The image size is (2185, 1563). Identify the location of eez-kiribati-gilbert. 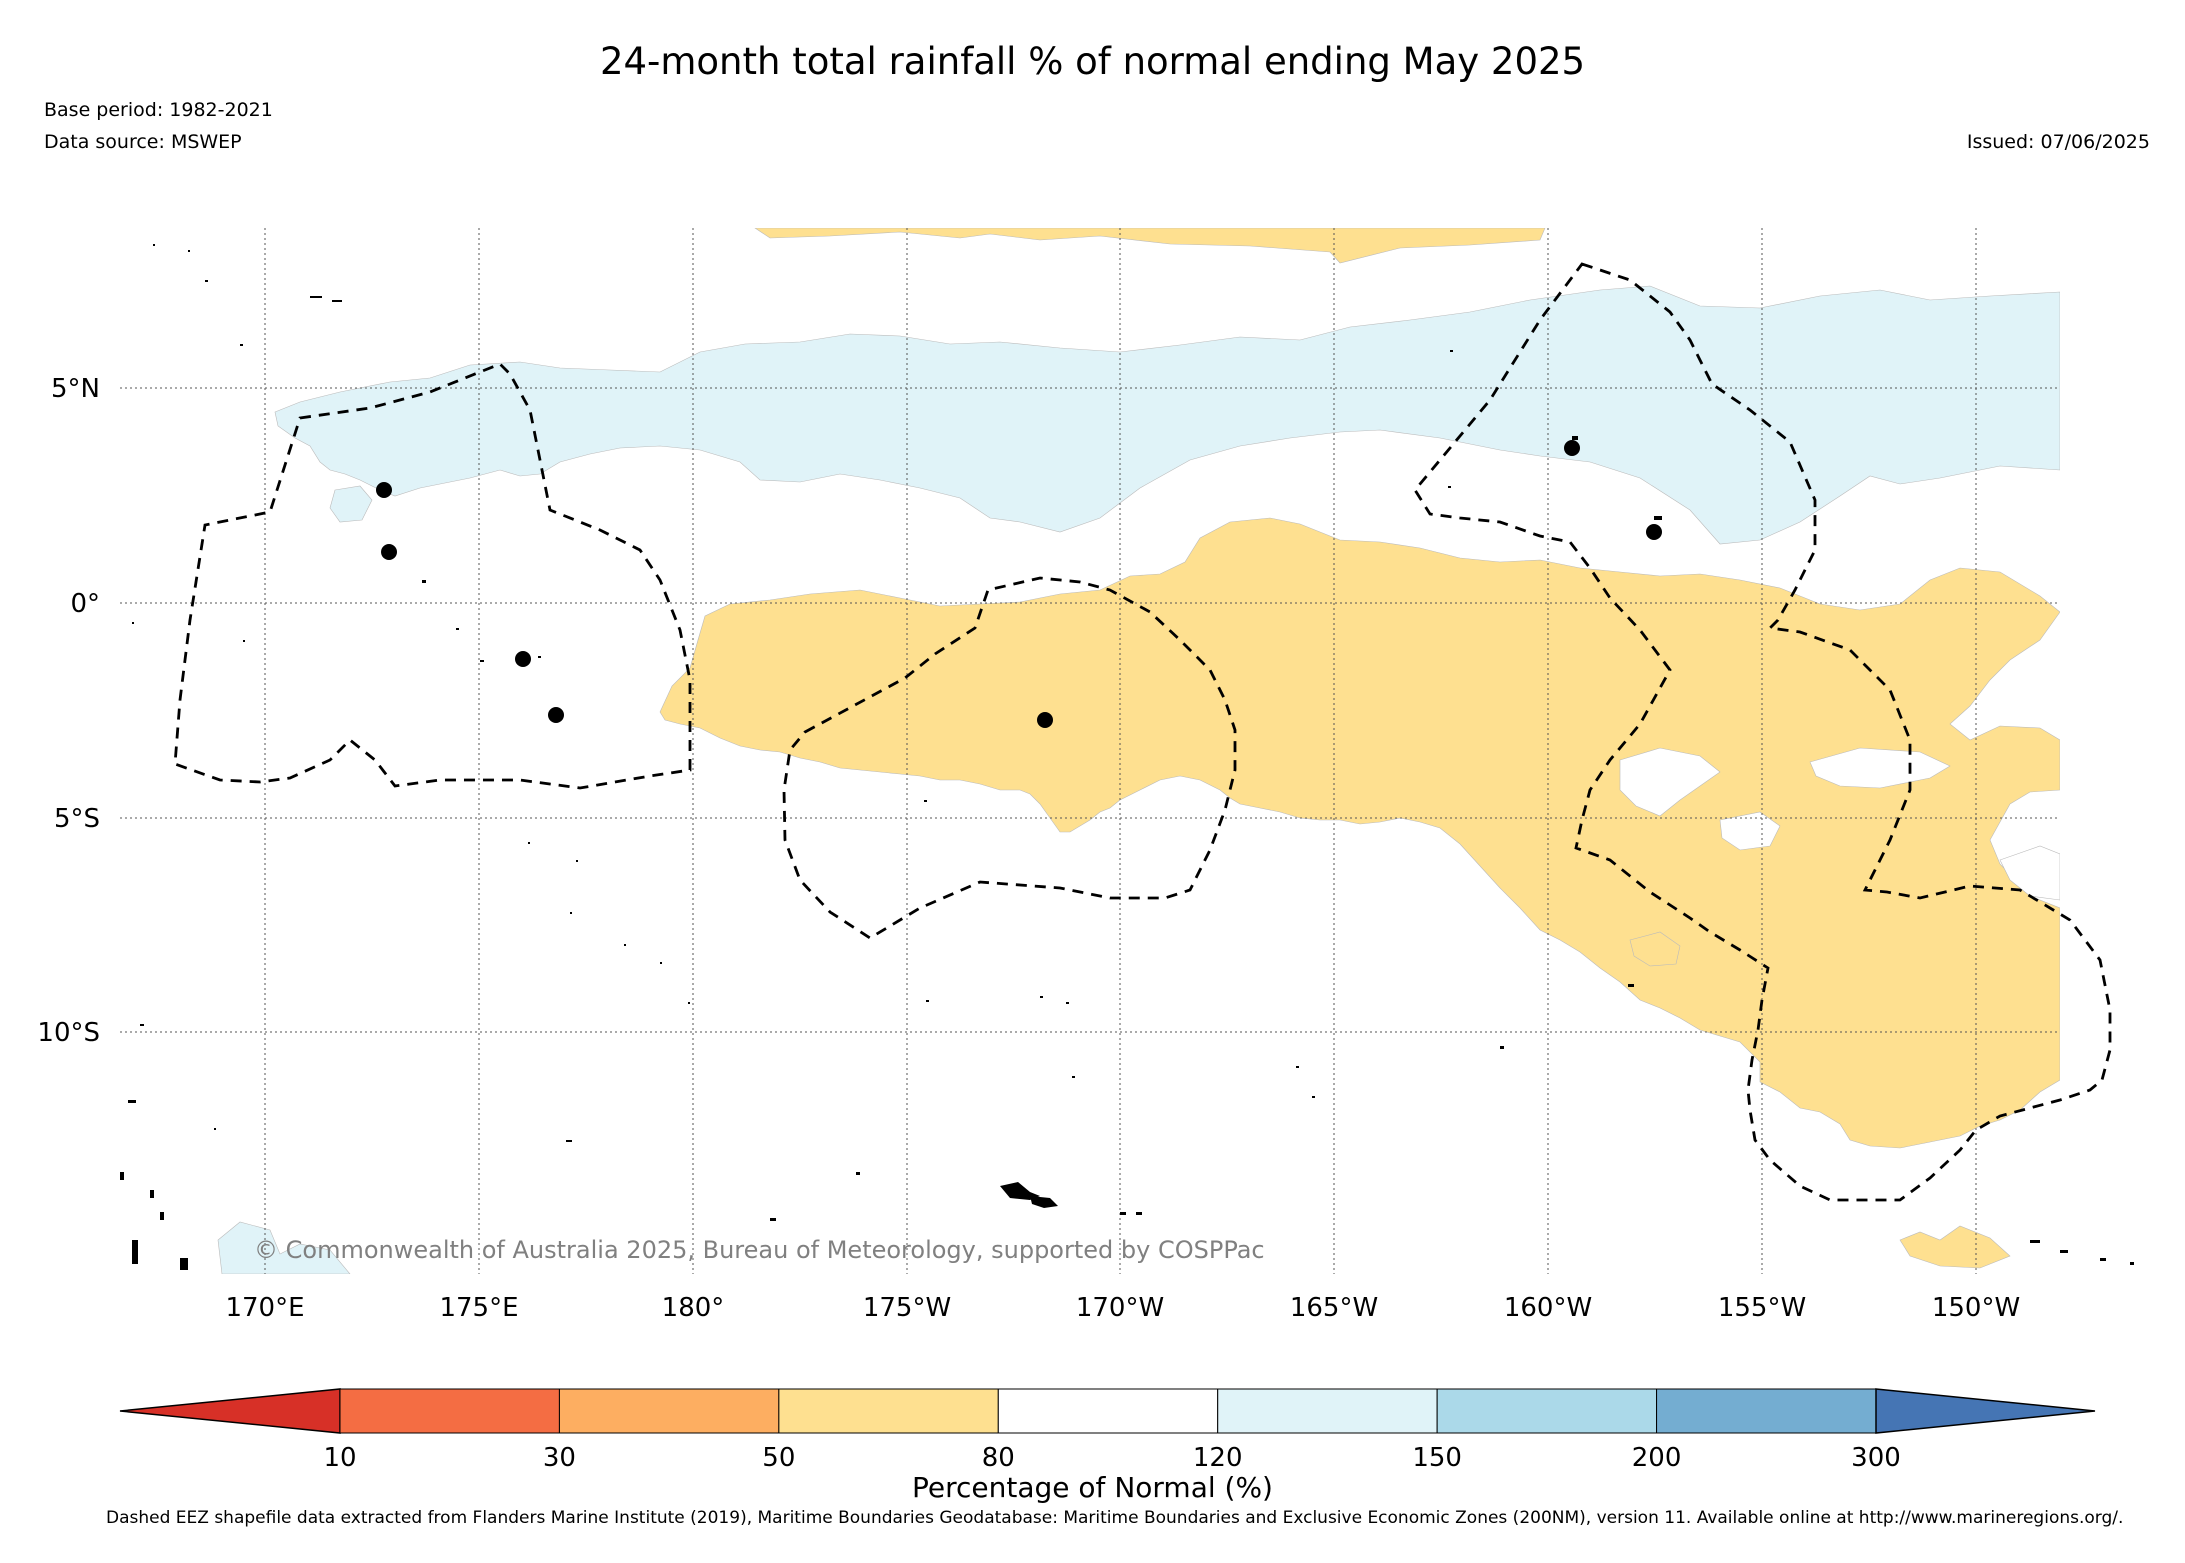
(432, 576).